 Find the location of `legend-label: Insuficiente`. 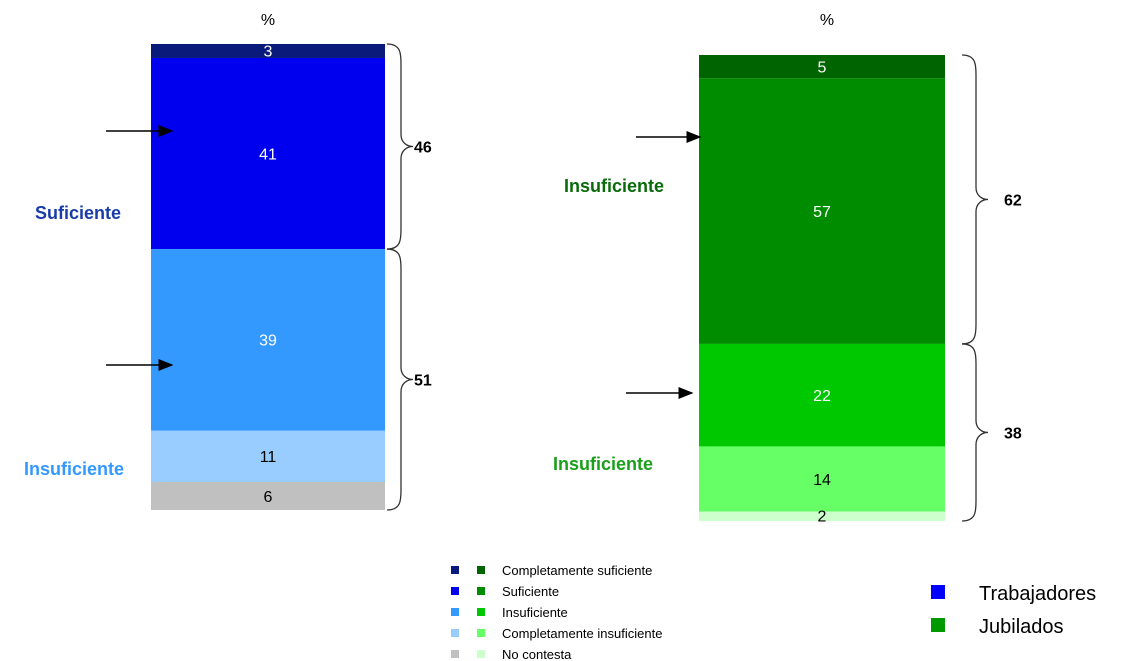

legend-label: Insuficiente is located at coordinates (535, 612).